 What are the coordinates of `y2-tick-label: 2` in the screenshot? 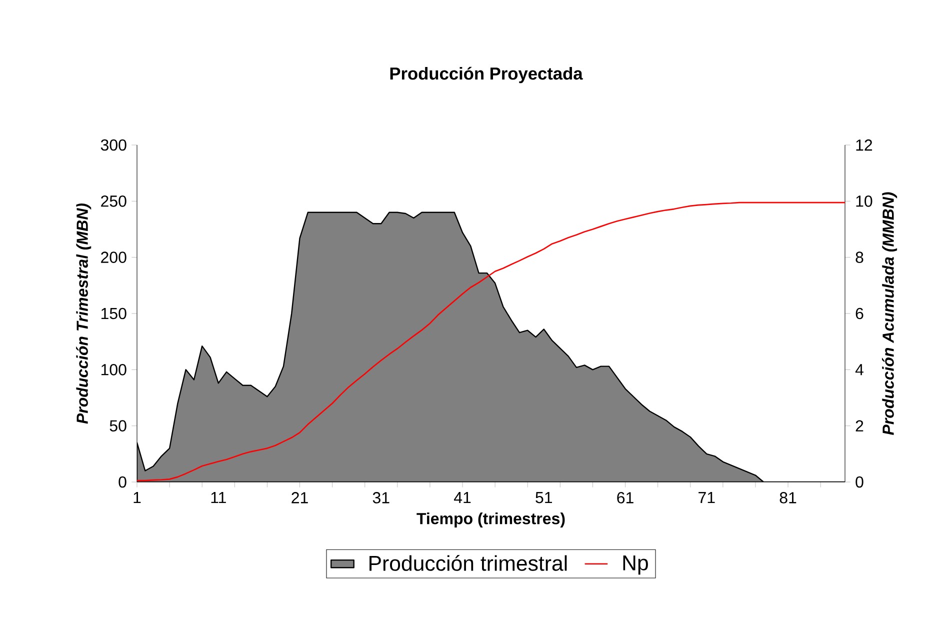 It's located at (860, 426).